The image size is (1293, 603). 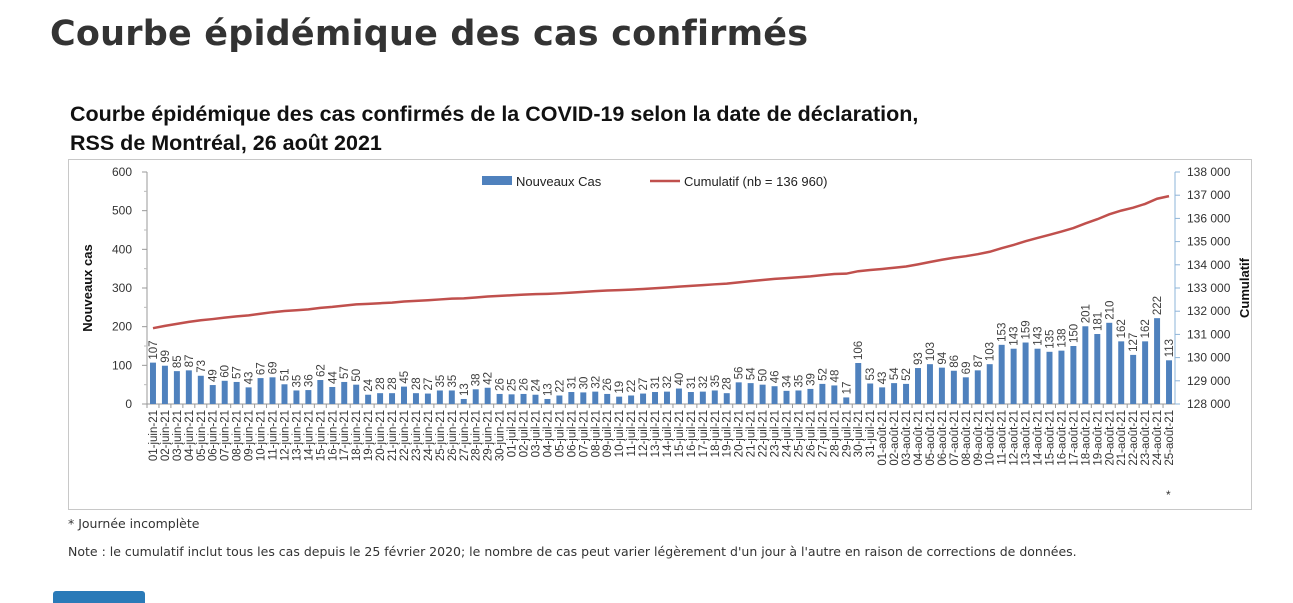 I want to click on x-tick-label: 08-août-21, so click(x=967, y=438).